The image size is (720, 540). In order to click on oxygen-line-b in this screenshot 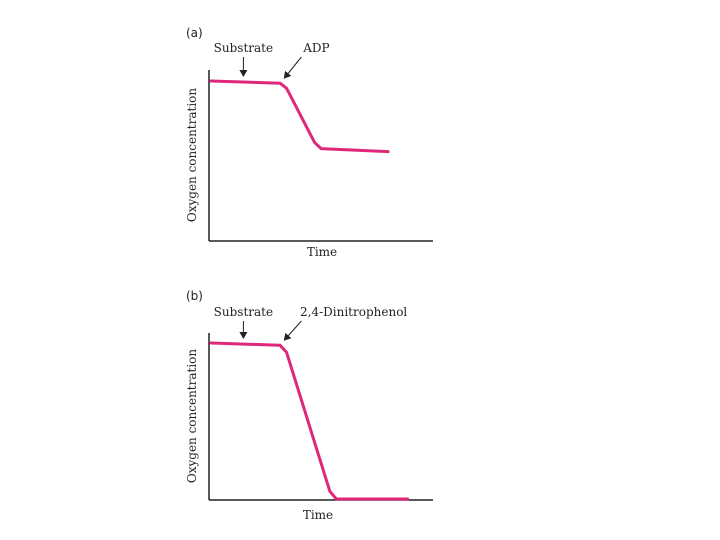, I will do `click(309, 421)`.